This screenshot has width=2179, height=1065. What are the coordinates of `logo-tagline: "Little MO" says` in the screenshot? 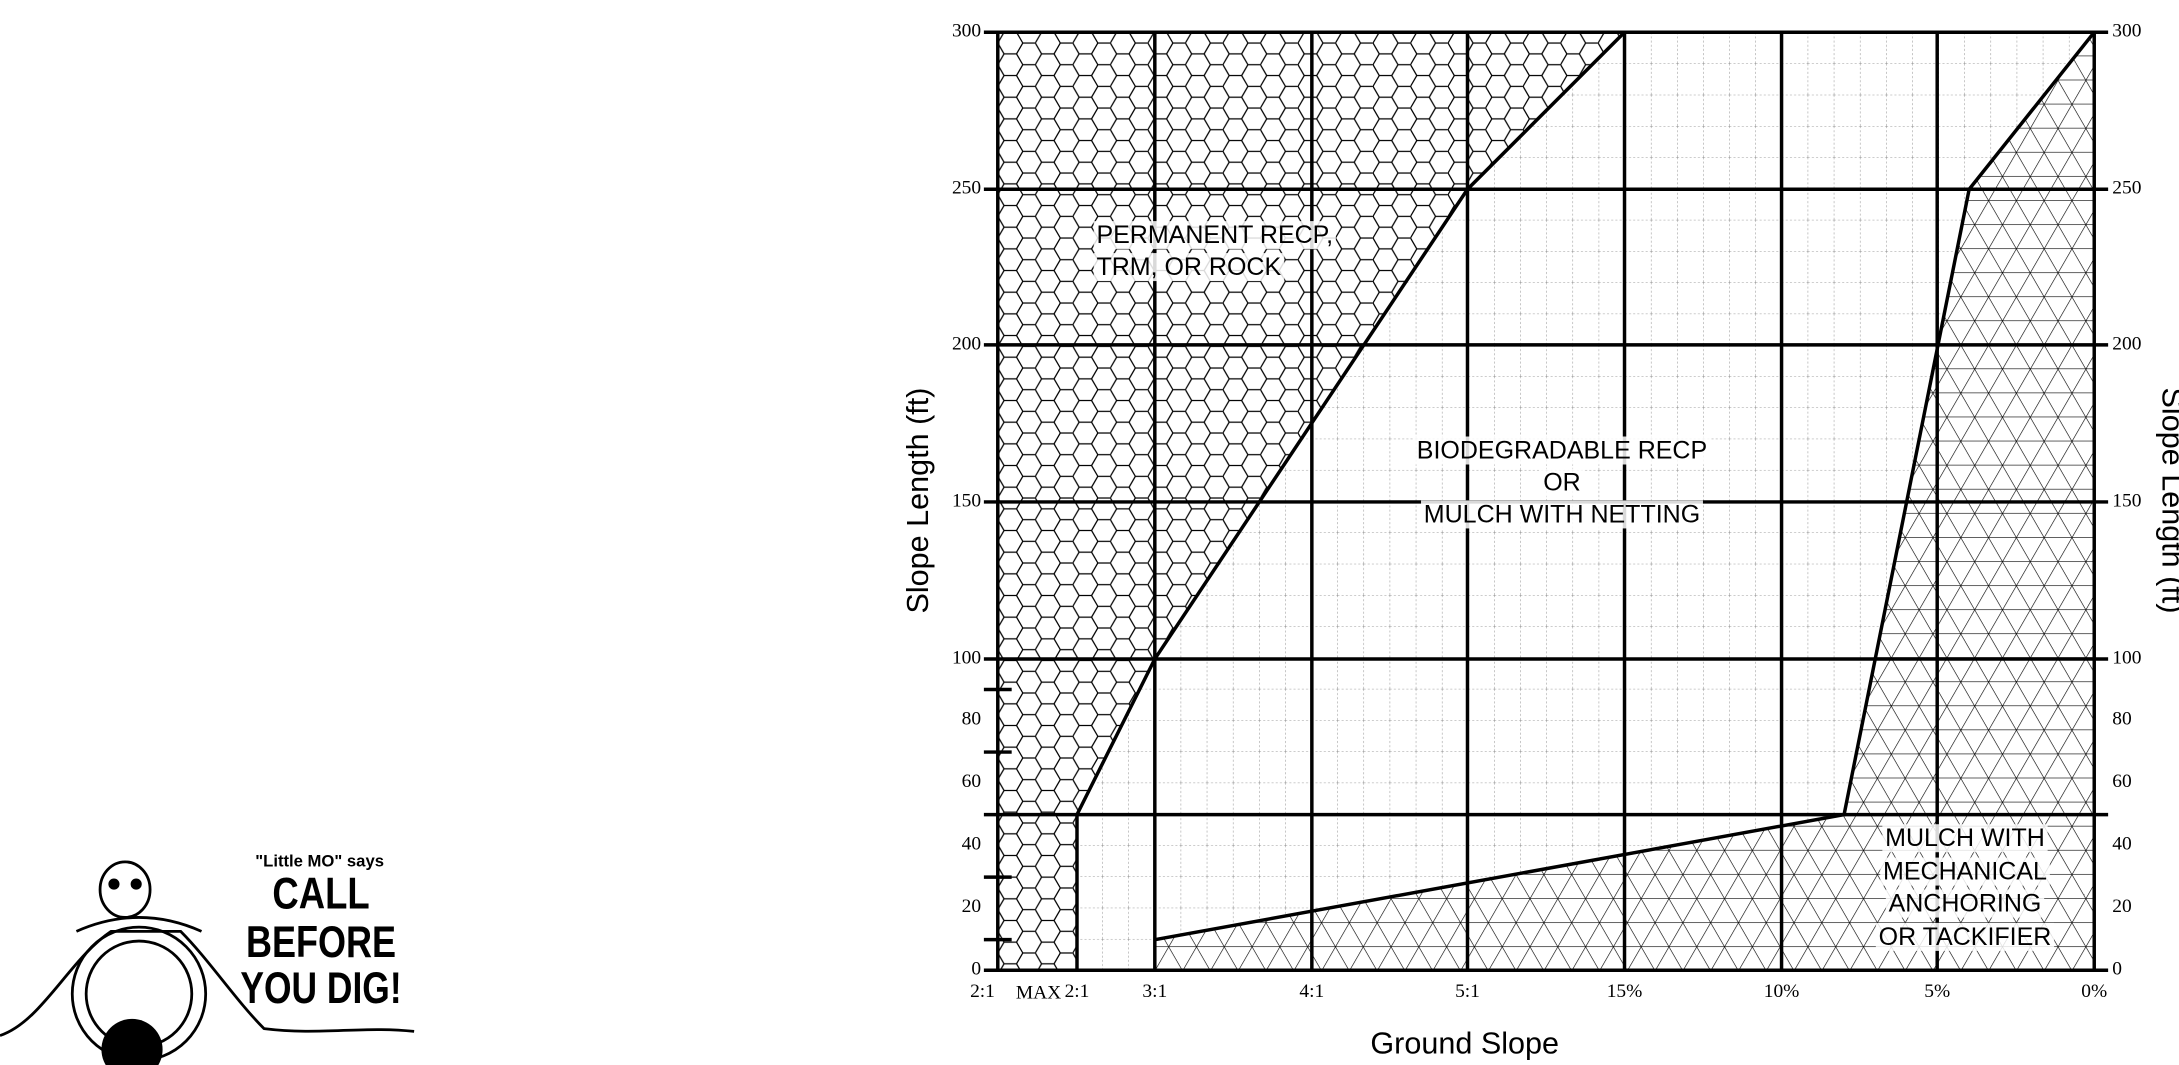 It's located at (319, 860).